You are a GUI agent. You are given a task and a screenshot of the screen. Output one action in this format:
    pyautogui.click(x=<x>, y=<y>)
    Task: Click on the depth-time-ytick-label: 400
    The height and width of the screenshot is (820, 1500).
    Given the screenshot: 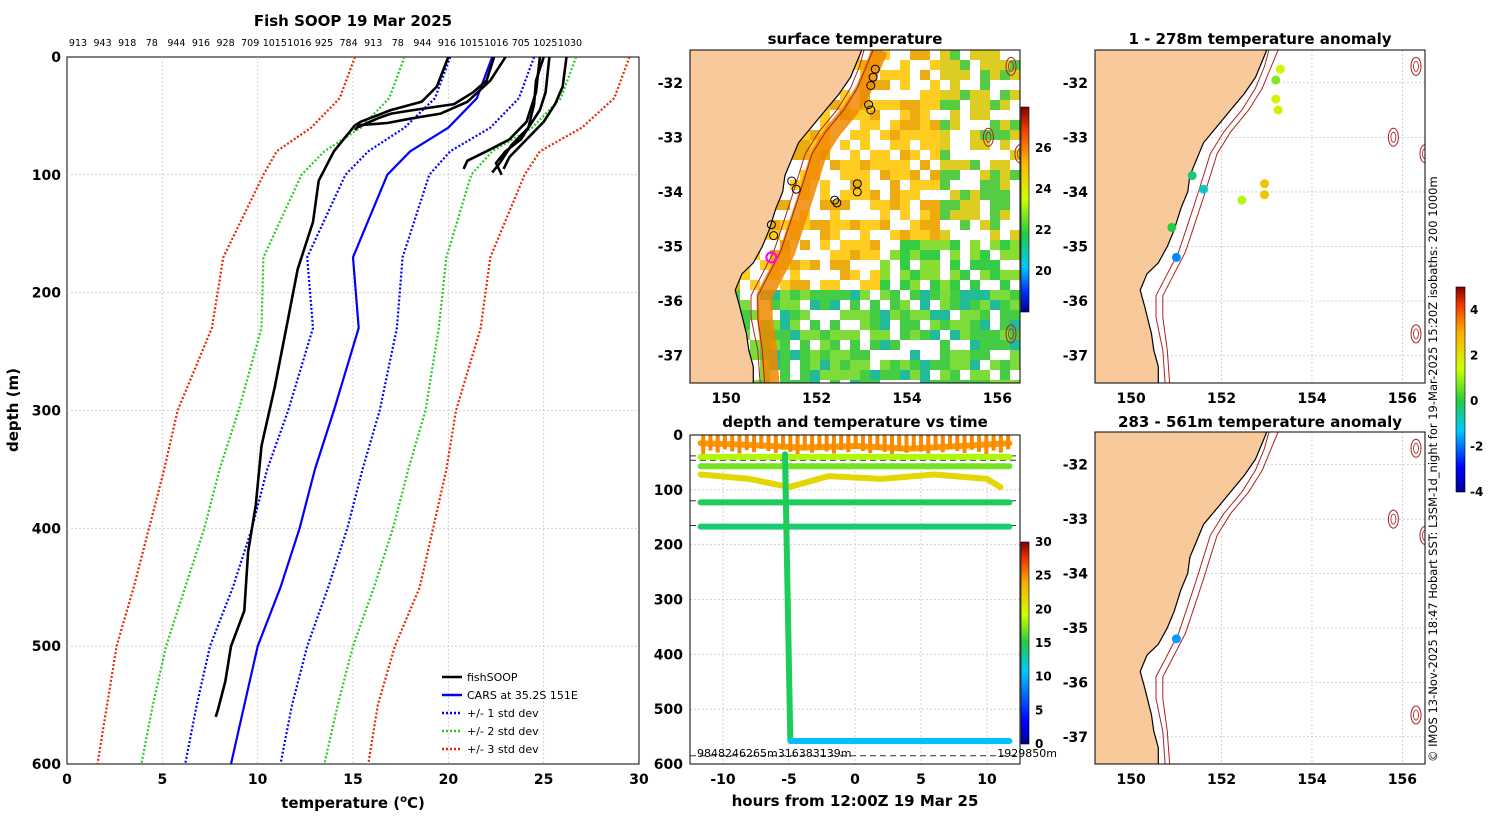 What is the action you would take?
    pyautogui.click(x=668, y=655)
    